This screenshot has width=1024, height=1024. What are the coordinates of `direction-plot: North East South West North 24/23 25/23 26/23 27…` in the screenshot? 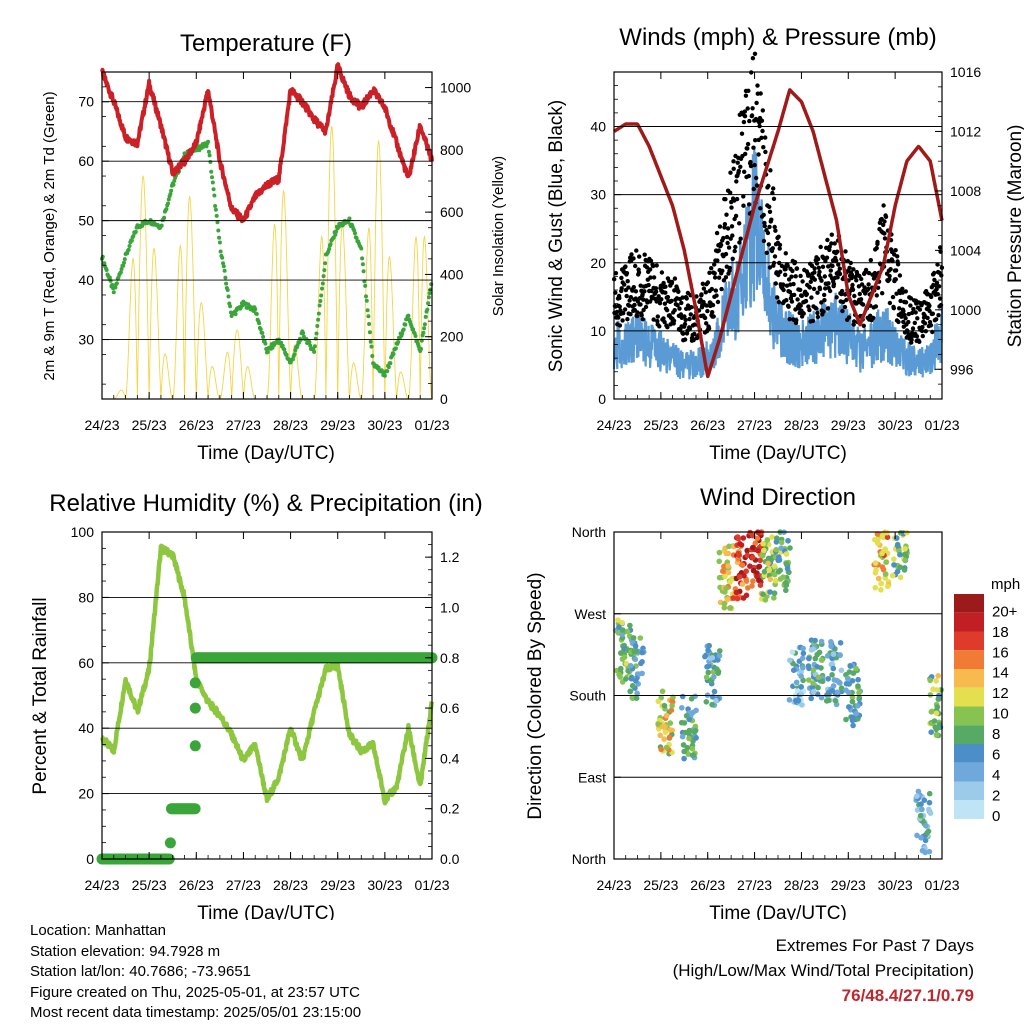 It's located at (764, 708).